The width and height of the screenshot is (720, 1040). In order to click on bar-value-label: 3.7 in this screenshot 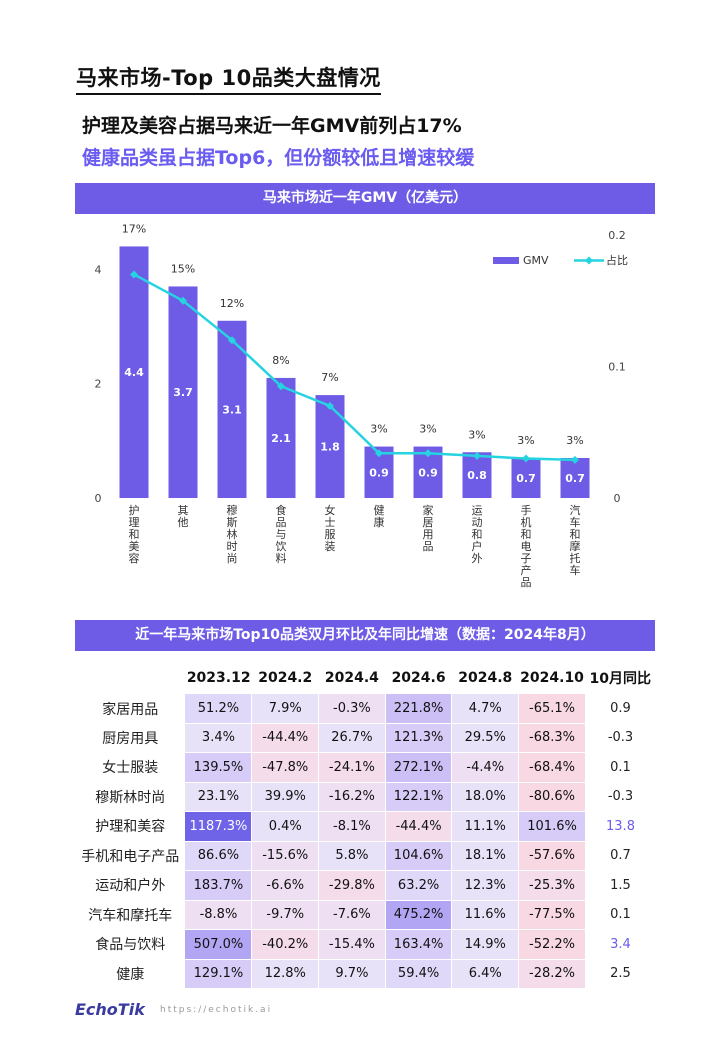, I will do `click(183, 392)`.